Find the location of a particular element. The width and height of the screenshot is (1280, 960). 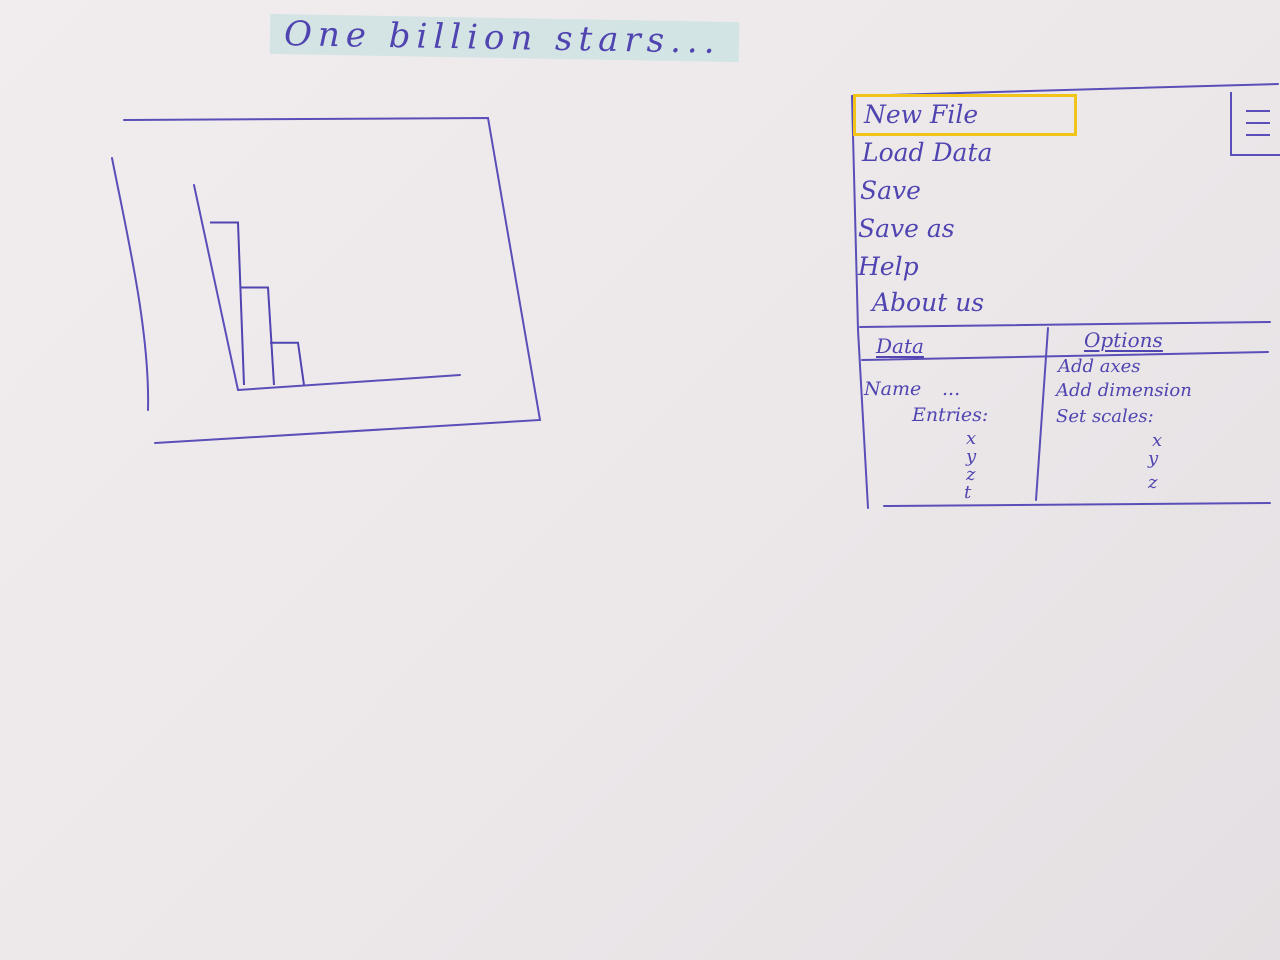

chart-frame-left is located at coordinates (130, 284).